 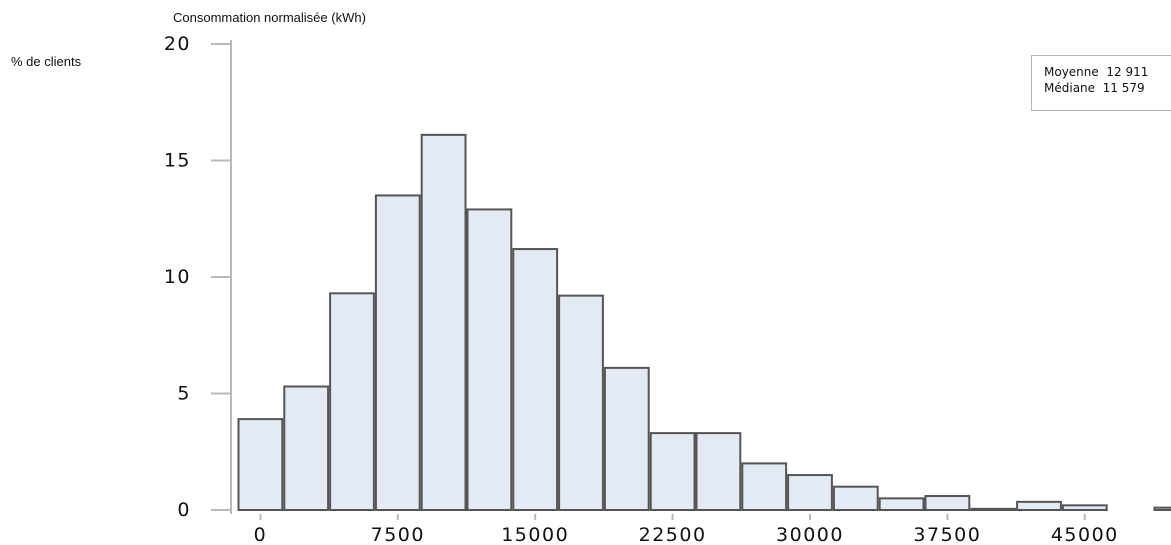 I want to click on x-tick-label: 45000, so click(x=1085, y=534).